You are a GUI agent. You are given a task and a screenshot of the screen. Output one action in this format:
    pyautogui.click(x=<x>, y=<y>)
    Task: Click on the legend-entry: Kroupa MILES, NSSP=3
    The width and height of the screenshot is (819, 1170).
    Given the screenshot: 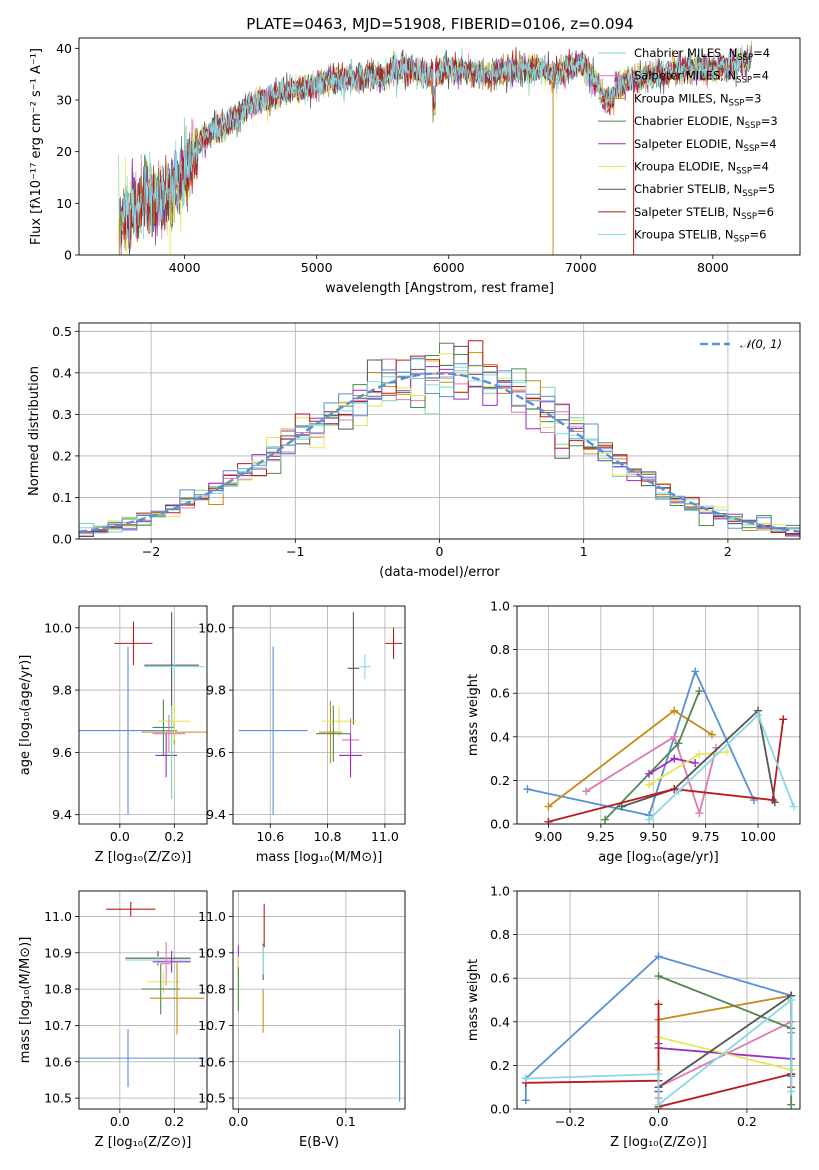 What is the action you would take?
    pyautogui.click(x=697, y=99)
    